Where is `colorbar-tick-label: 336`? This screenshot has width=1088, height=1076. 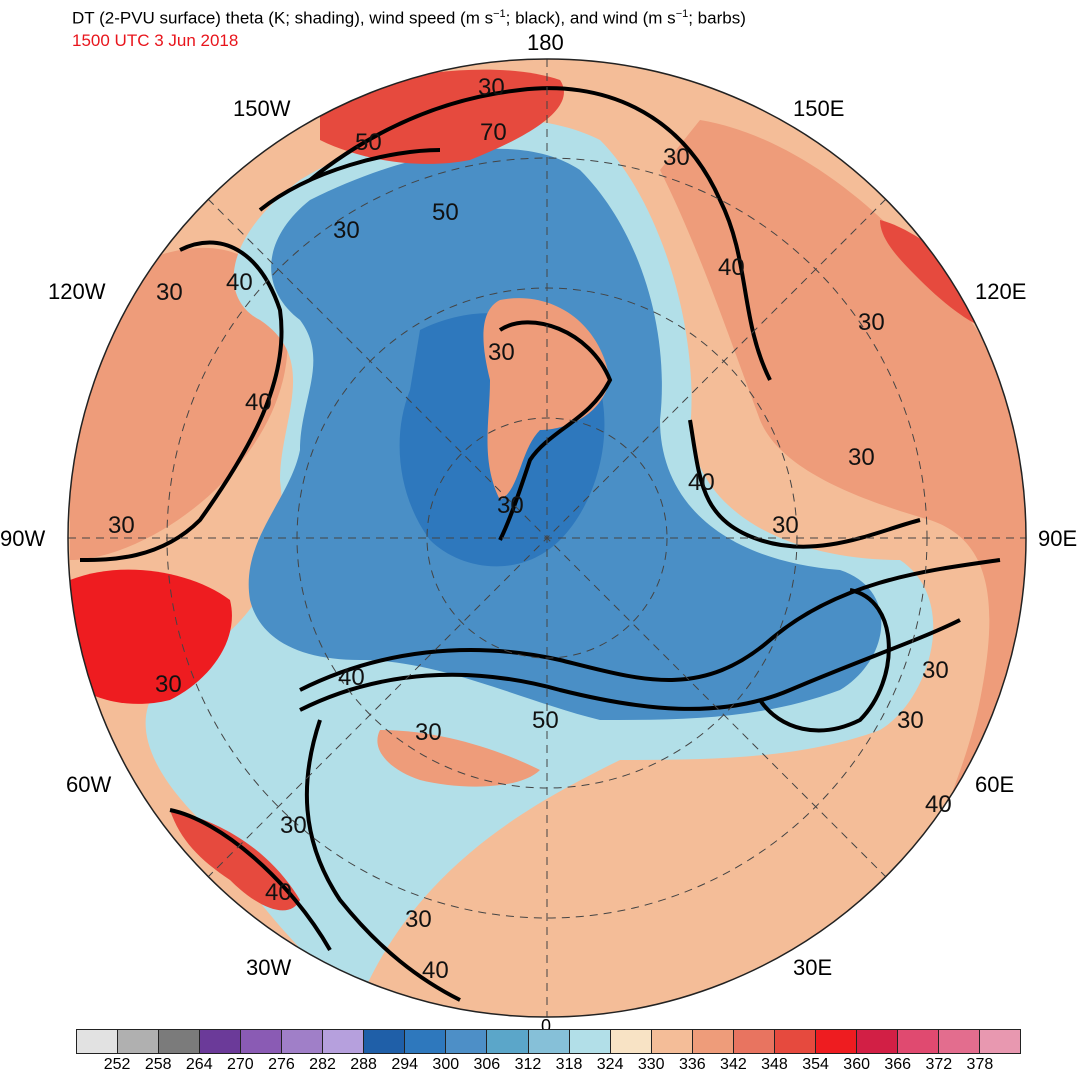
colorbar-tick-label: 336 is located at coordinates (692, 1064).